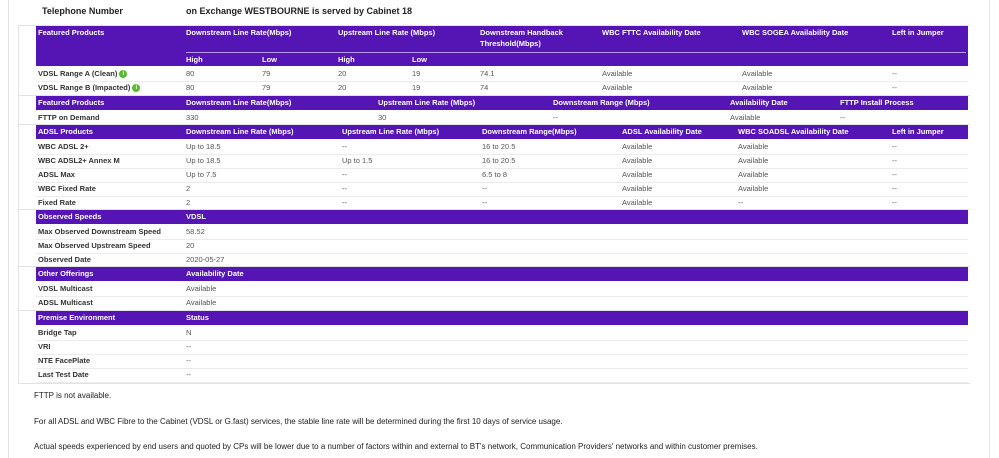 Image resolution: width=999 pixels, height=458 pixels. Describe the element at coordinates (44, 346) in the screenshot. I see `row-label: VRI` at that location.